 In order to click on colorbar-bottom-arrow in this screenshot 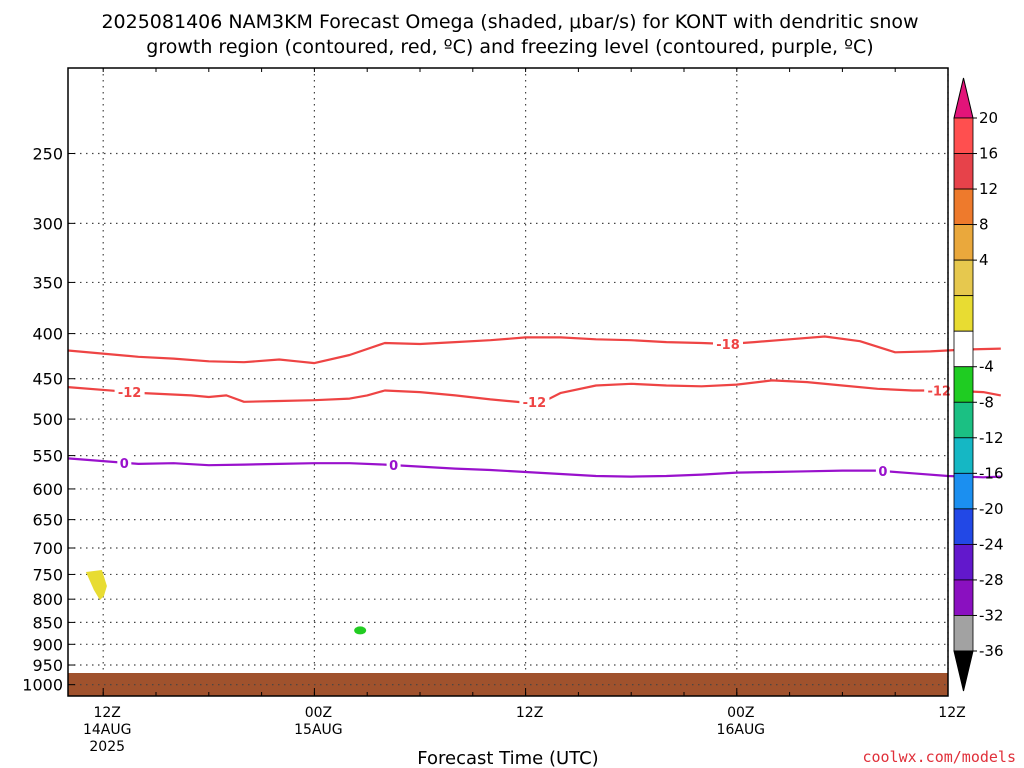, I will do `click(963, 671)`.